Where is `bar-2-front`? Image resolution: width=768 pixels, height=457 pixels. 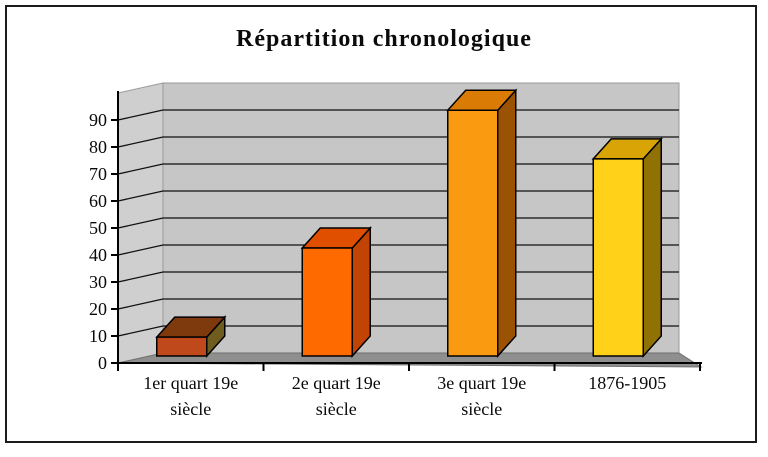 bar-2-front is located at coordinates (327, 302).